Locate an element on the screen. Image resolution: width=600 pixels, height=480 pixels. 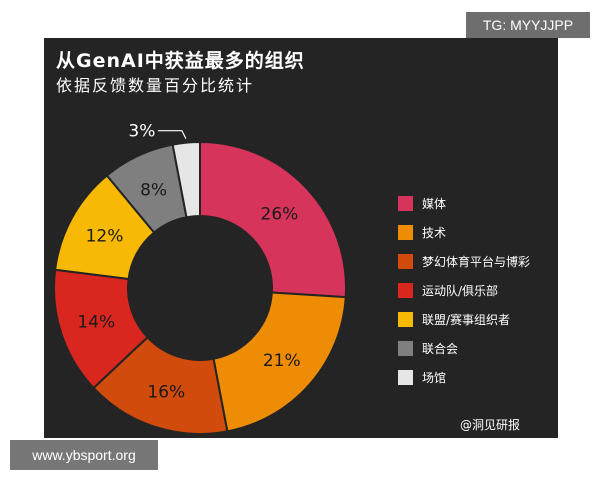
slice-value-label: 8% is located at coordinates (153, 190).